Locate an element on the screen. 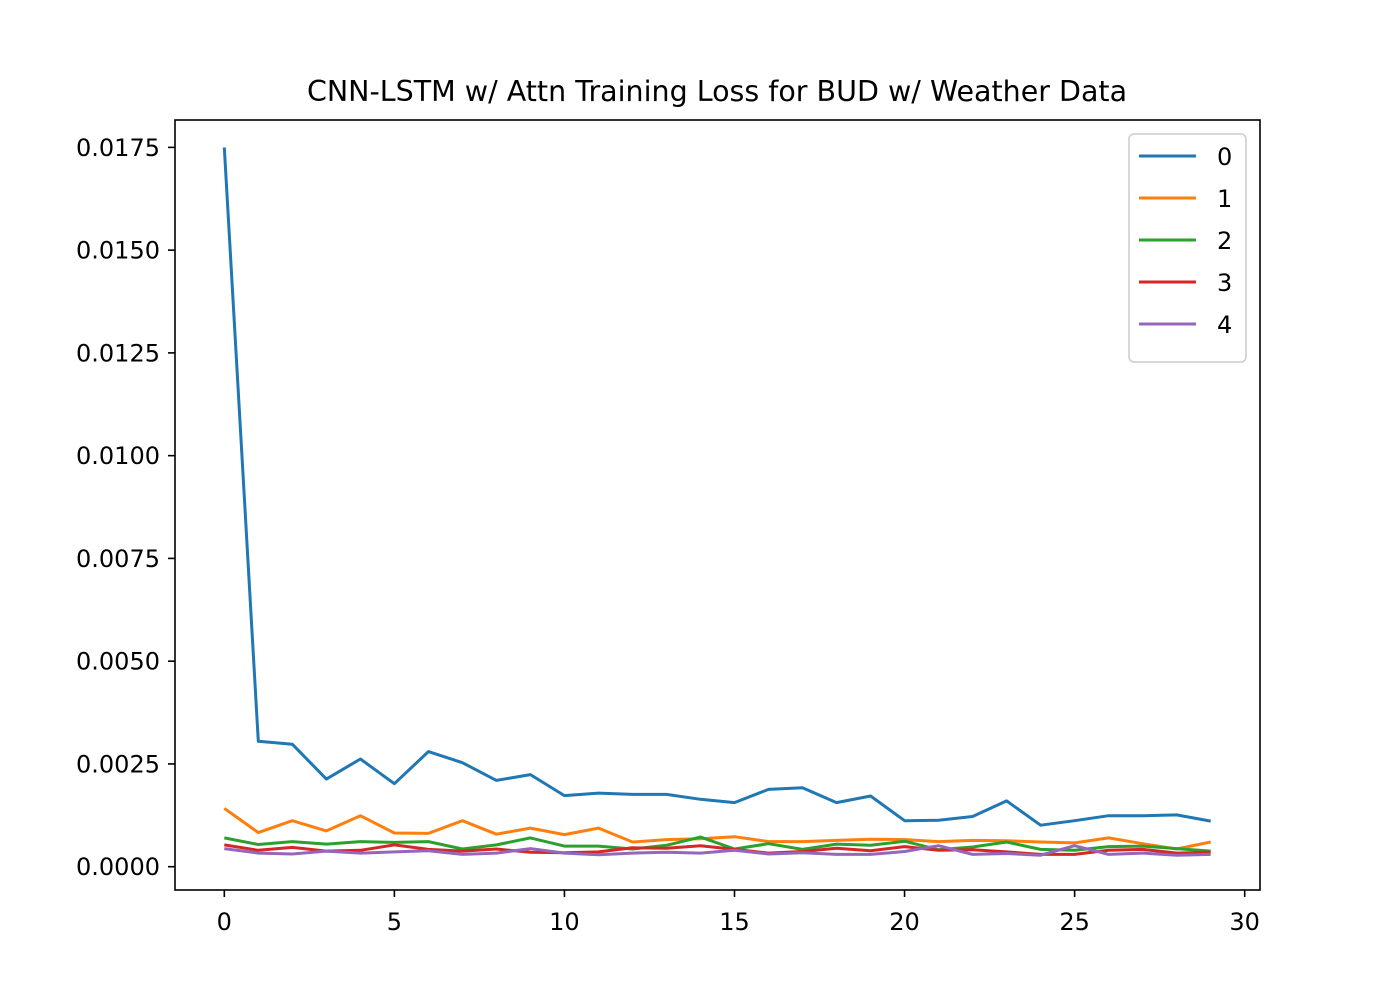  legend: 0 1 2 3 4 is located at coordinates (1187, 248).